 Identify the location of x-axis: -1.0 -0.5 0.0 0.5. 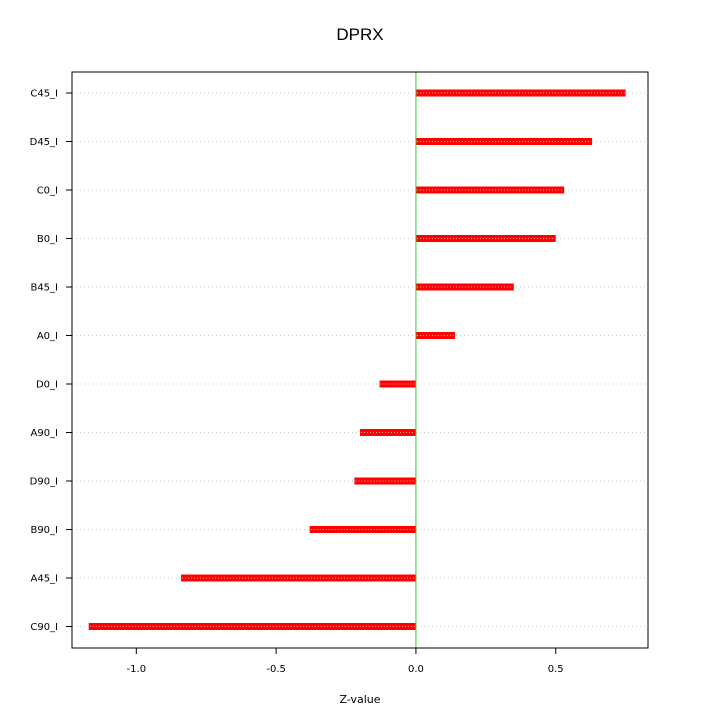
(345, 661).